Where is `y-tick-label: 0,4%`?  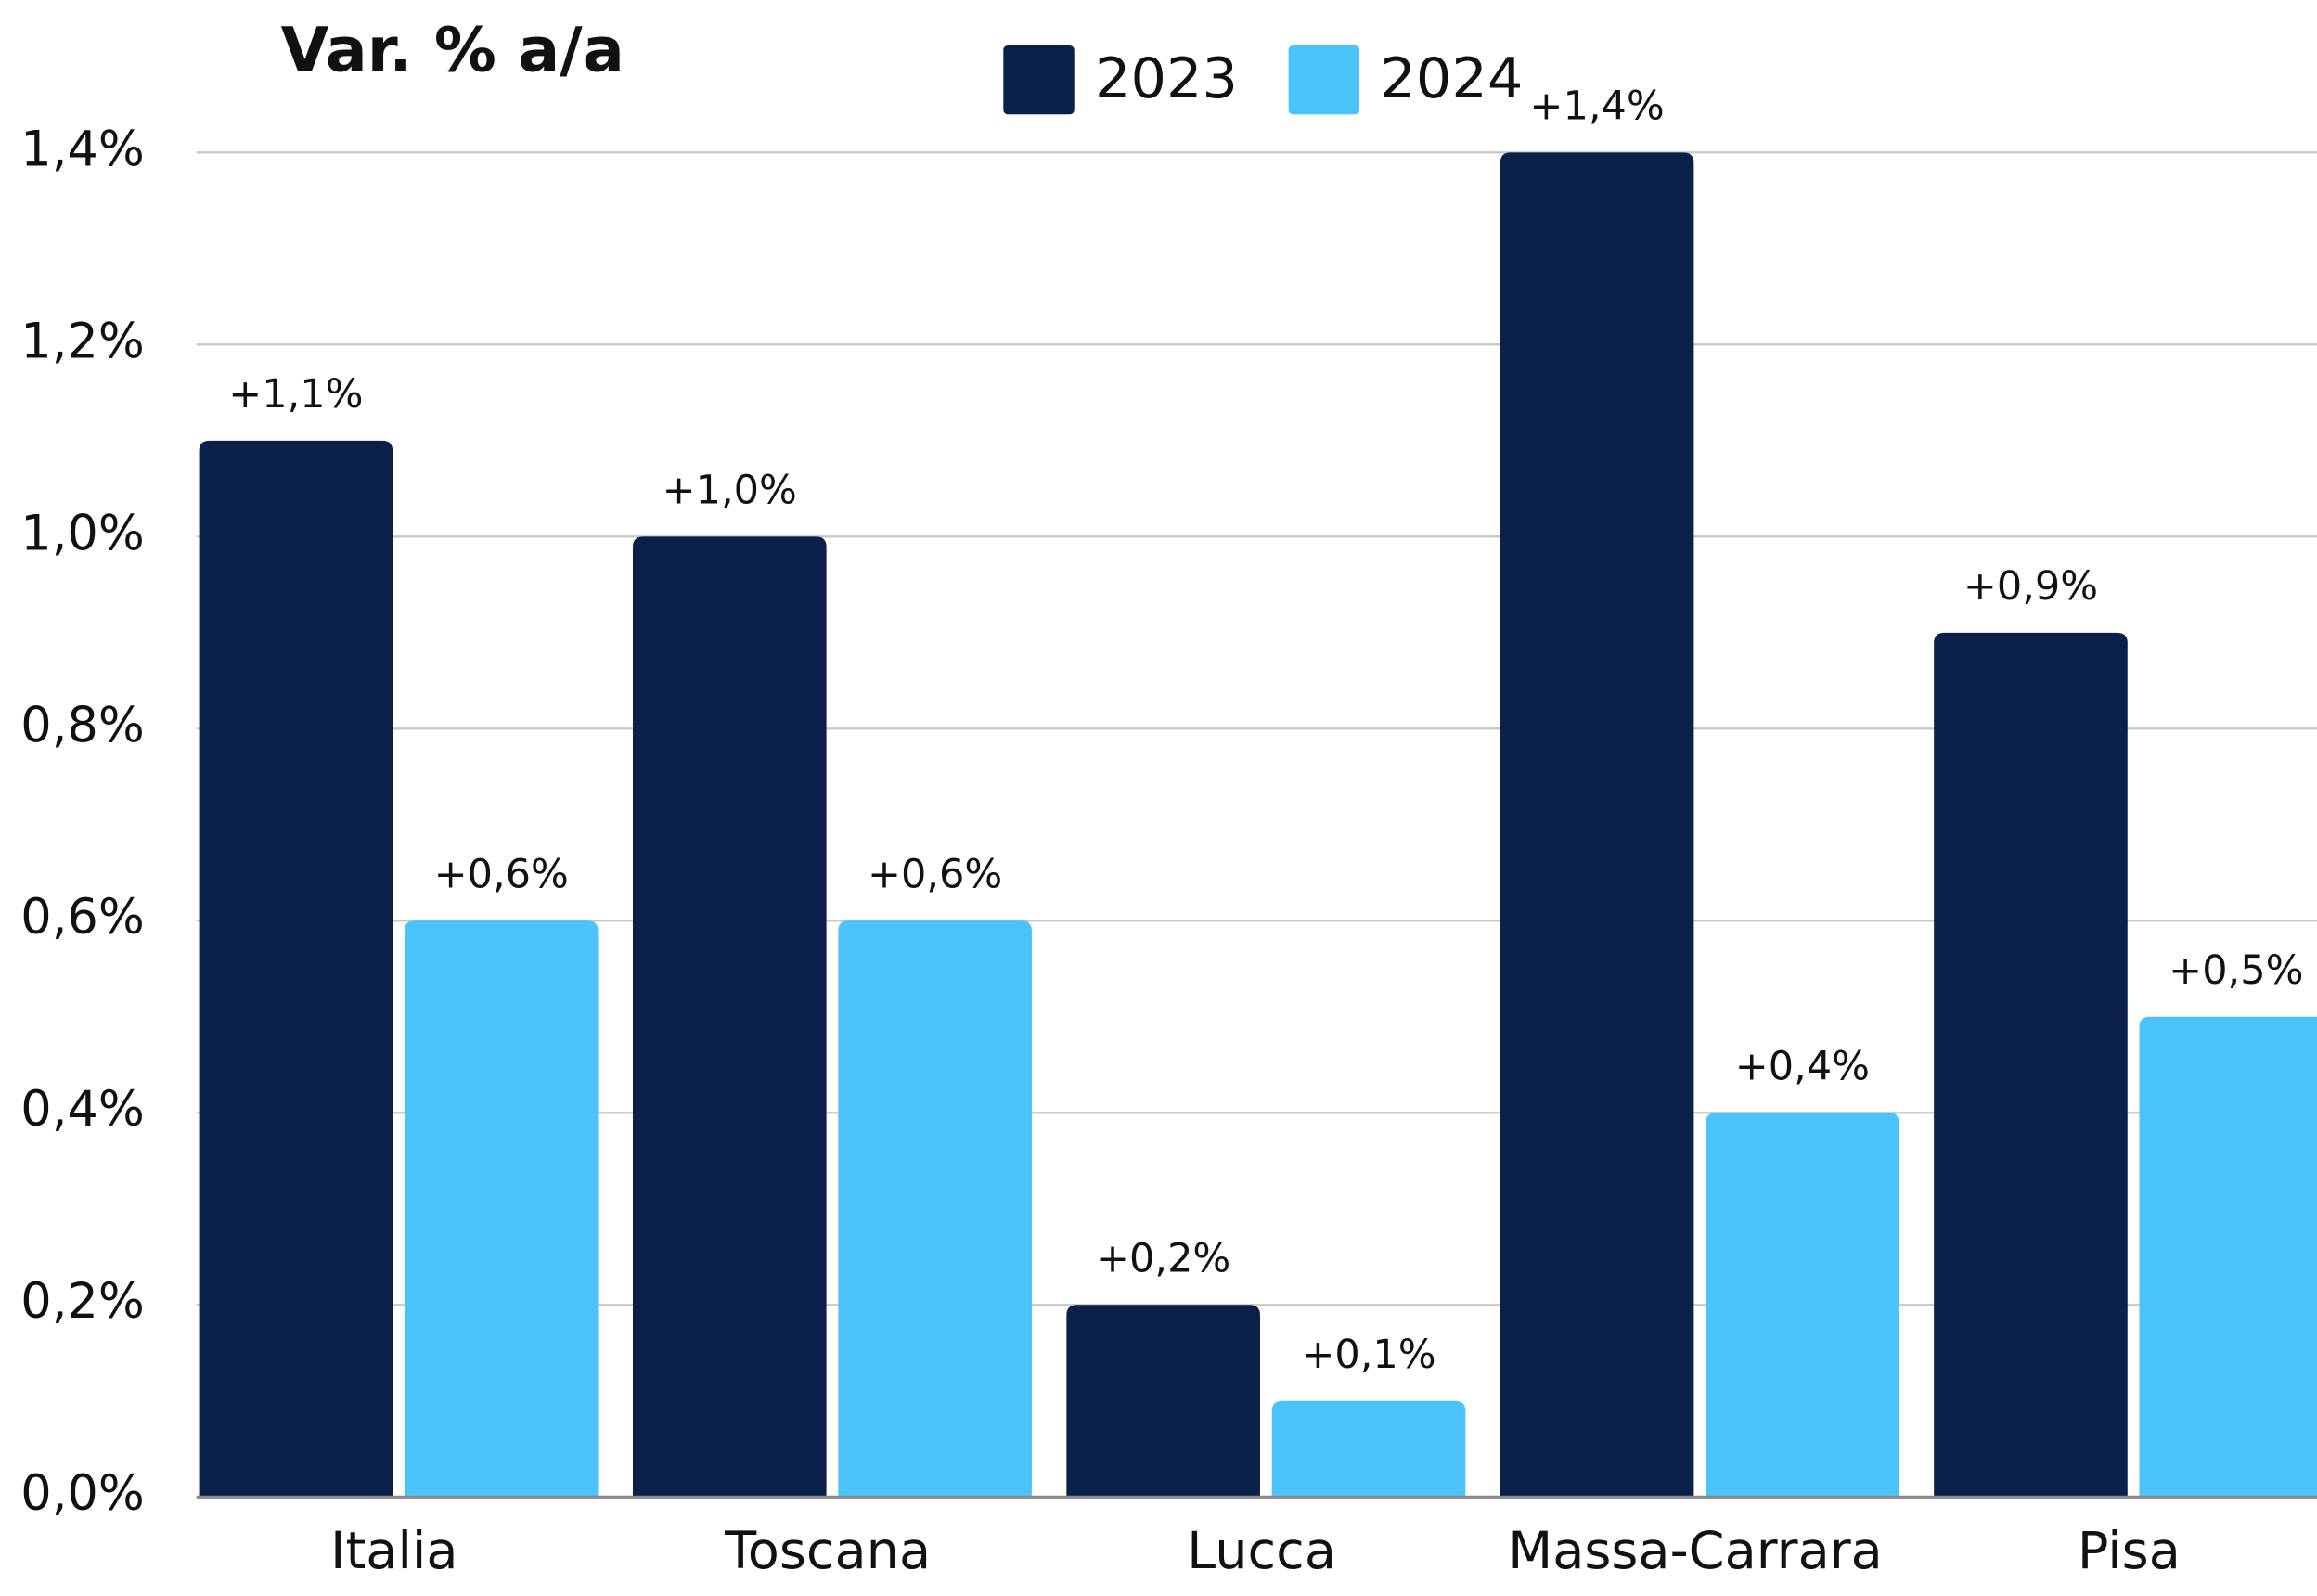 y-tick-label: 0,4% is located at coordinates (82, 1109).